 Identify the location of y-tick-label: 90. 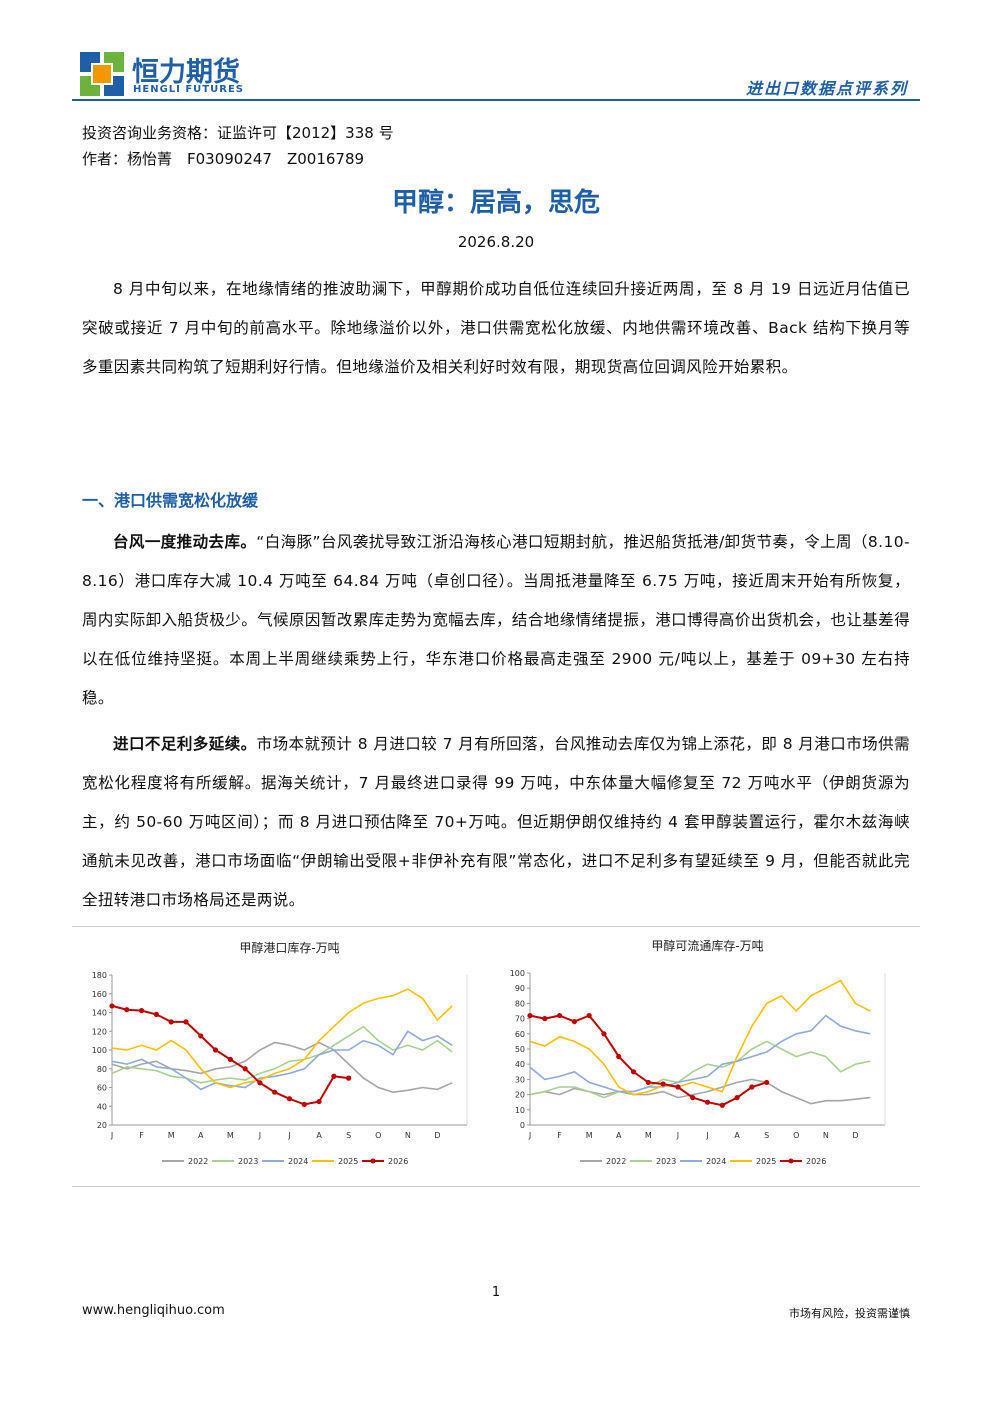
(520, 988).